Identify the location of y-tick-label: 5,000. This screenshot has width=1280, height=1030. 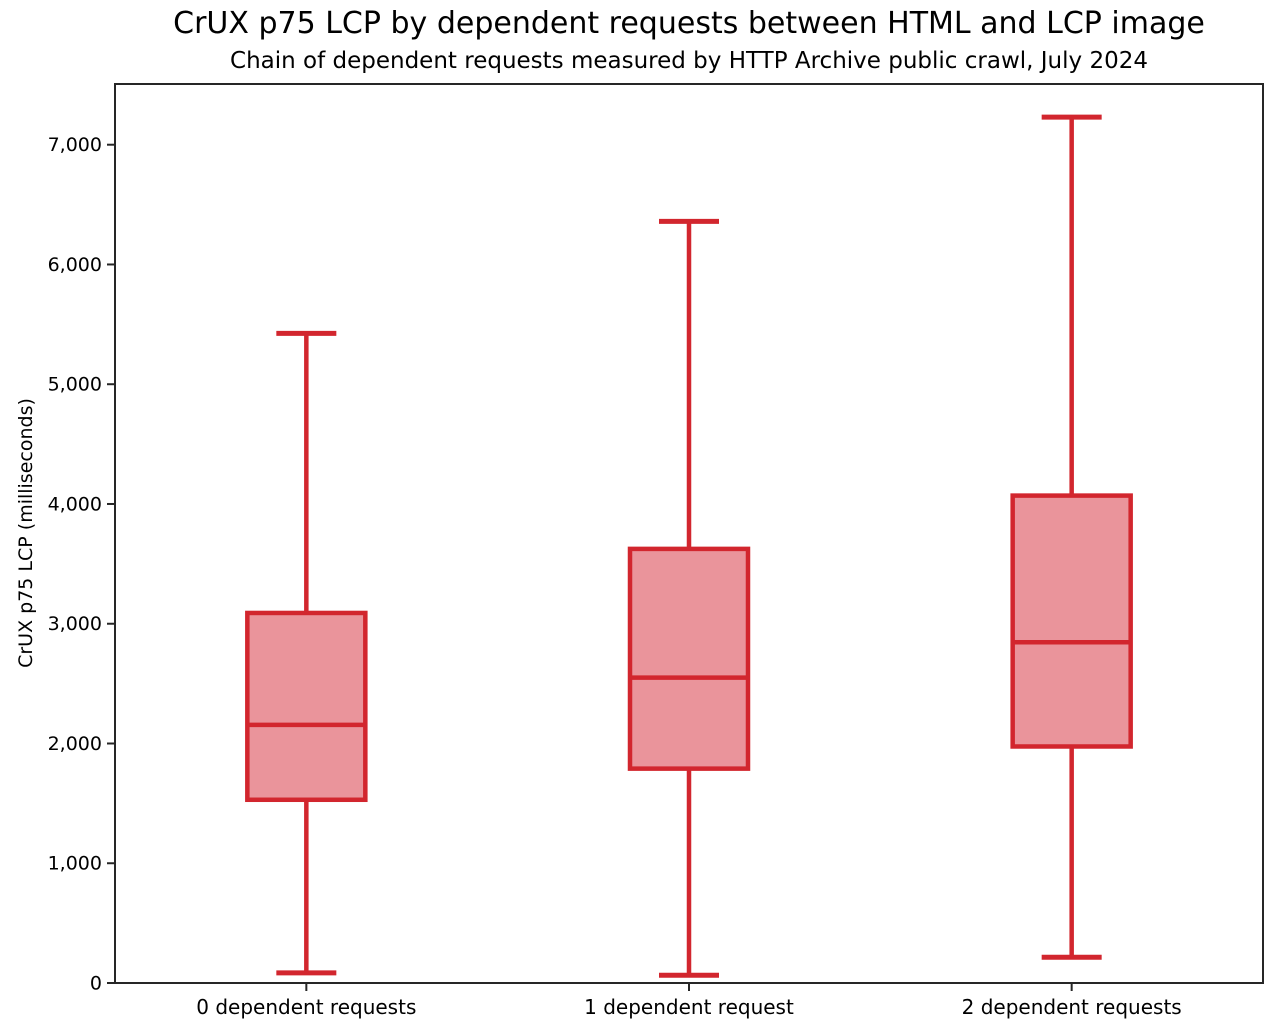
(75, 385).